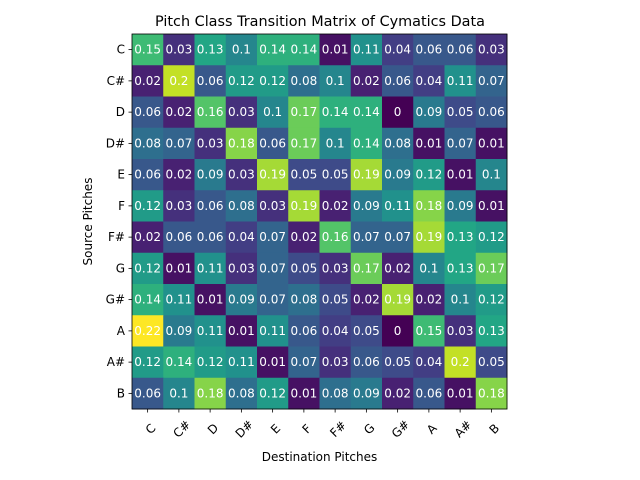 The height and width of the screenshot is (480, 640). Describe the element at coordinates (245, 429) in the screenshot. I see `x-tick-label: D#` at that location.